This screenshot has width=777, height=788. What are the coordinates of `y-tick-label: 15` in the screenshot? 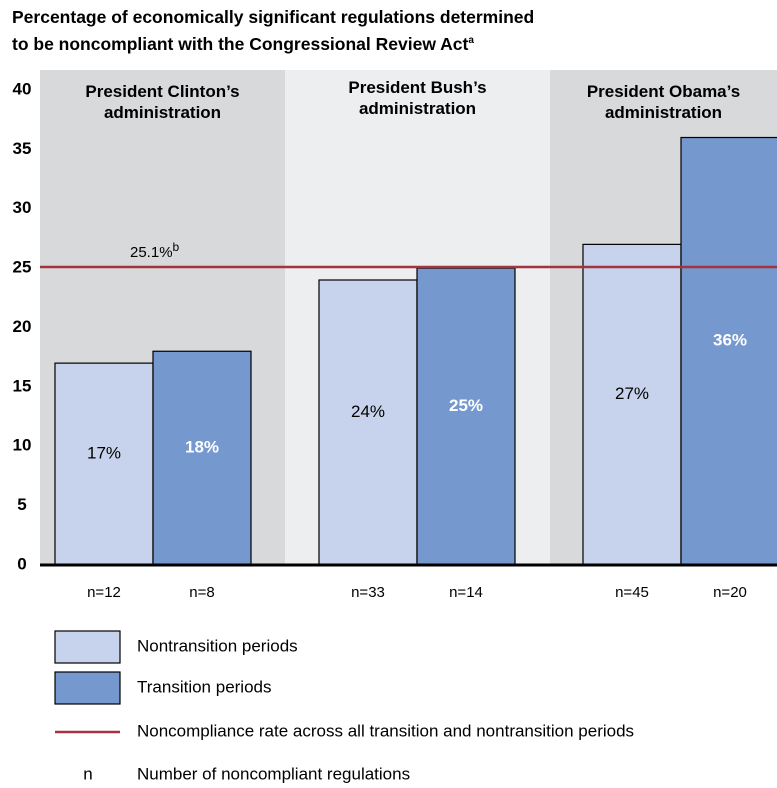 It's located at (22, 385).